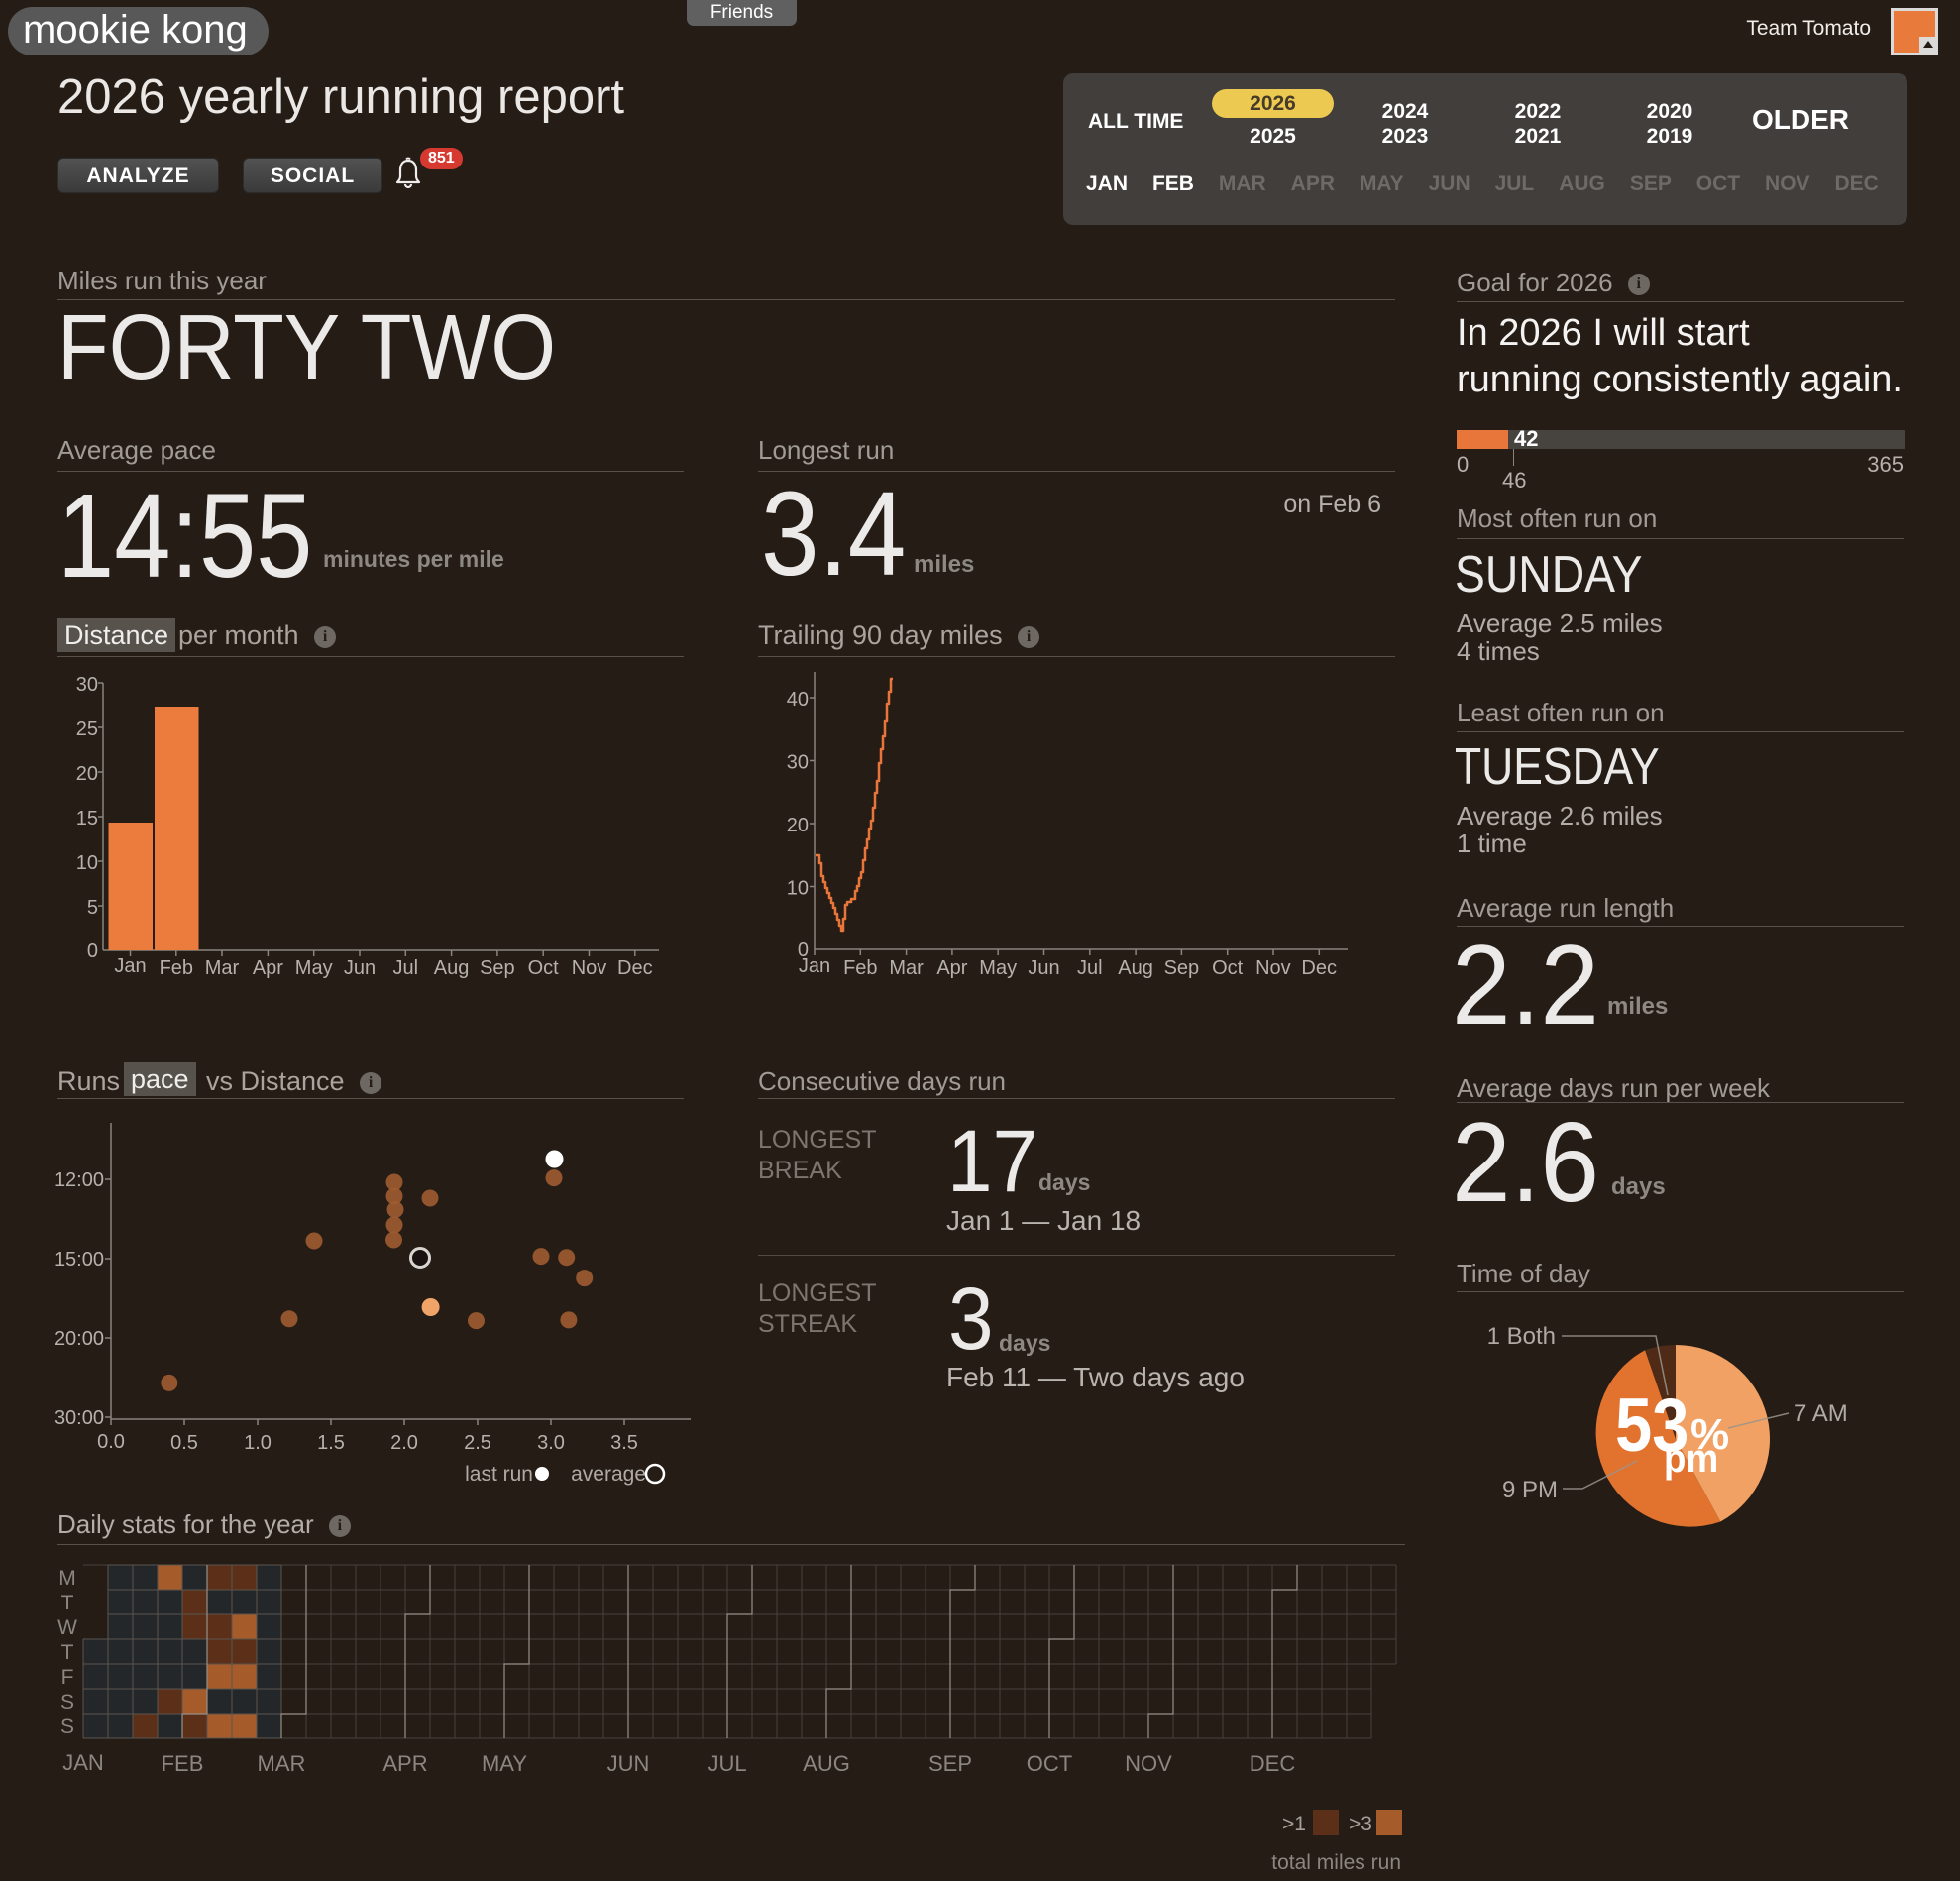  I want to click on svg-text: 12:00, so click(79, 1180).